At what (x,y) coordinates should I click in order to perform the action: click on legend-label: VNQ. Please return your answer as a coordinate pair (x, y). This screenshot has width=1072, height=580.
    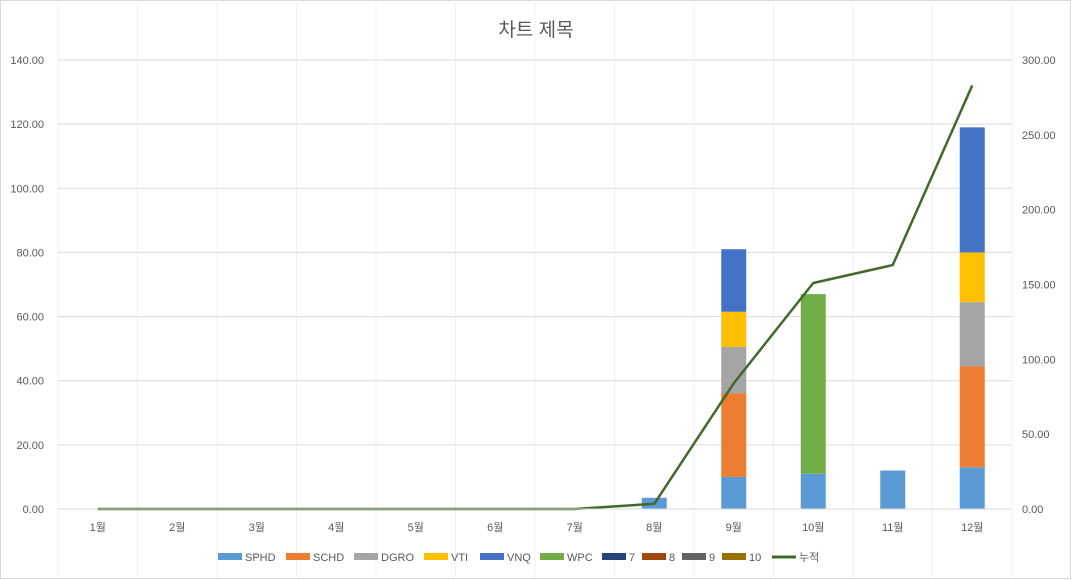
    Looking at the image, I should click on (519, 558).